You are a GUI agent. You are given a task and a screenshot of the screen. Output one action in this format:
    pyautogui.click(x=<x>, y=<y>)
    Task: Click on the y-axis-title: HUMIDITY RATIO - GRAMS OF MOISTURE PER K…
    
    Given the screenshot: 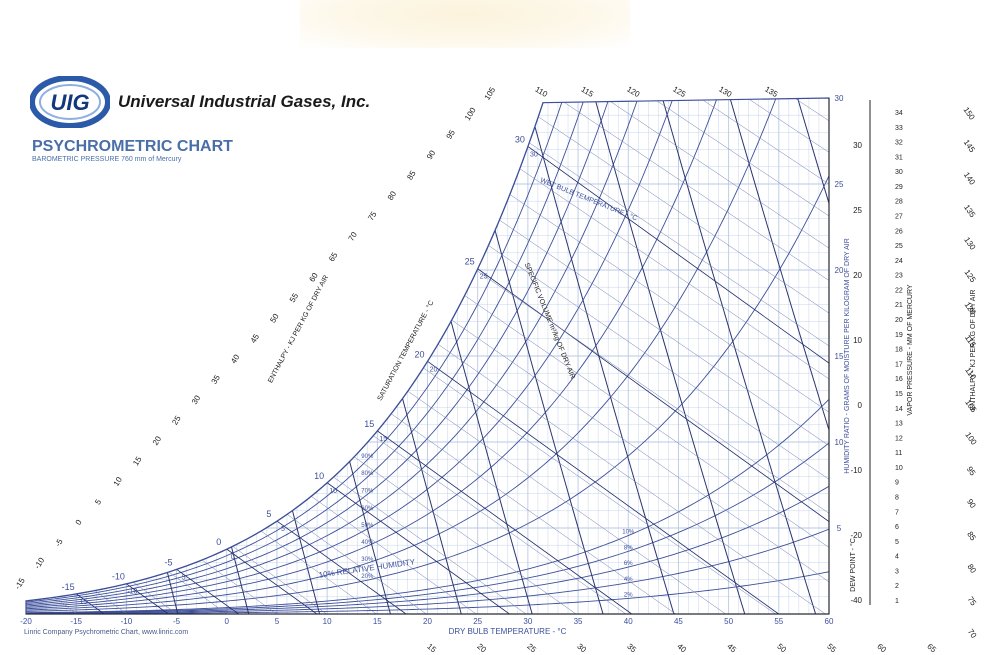 What is the action you would take?
    pyautogui.click(x=847, y=356)
    